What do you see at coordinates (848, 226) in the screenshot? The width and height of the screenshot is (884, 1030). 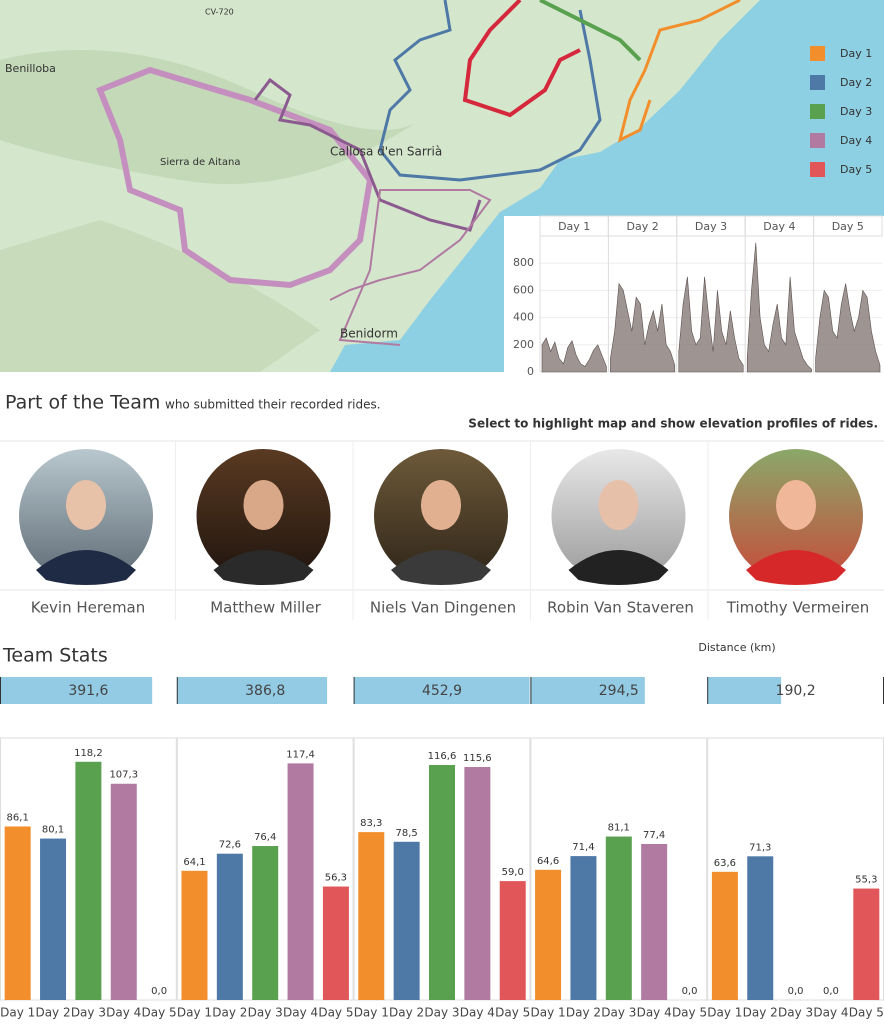 I see `panel-title: Day 5` at bounding box center [848, 226].